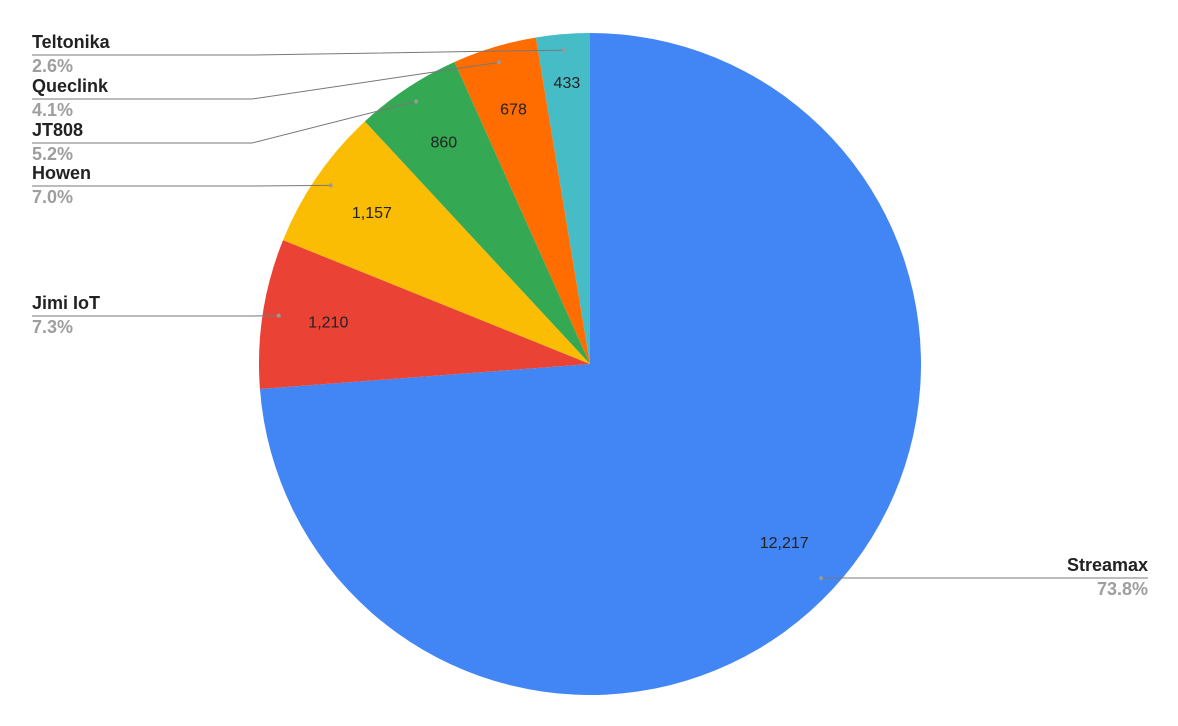  Describe the element at coordinates (61, 173) in the screenshot. I see `legend-name: Howen` at that location.